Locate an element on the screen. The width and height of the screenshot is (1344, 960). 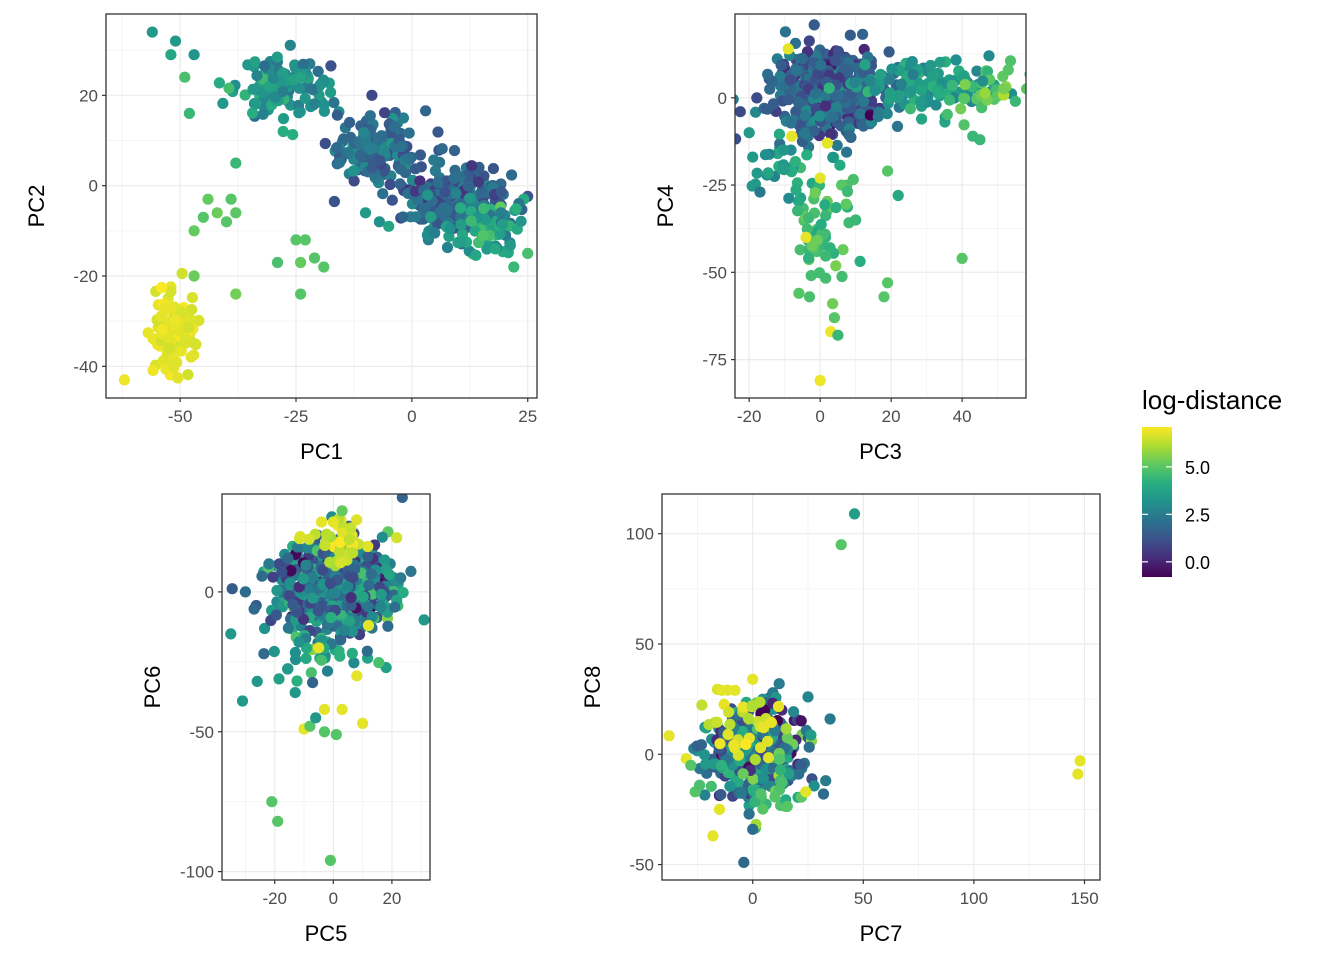
colorbar-legend: log-distance 0.0 2.5 5.0 is located at coordinates (1212, 481).